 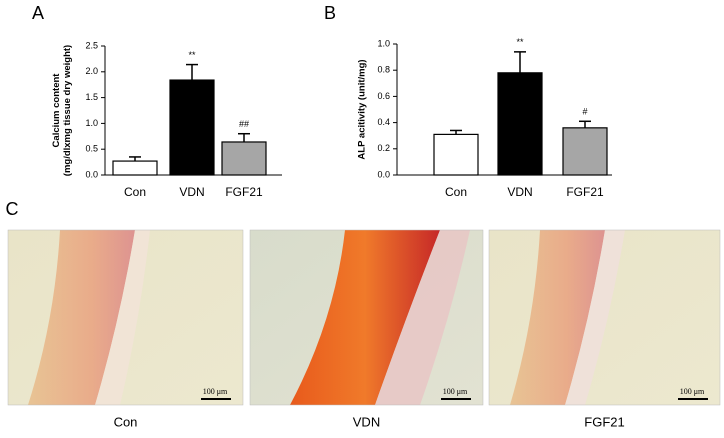 What do you see at coordinates (330, 13) in the screenshot?
I see `panel-label: B` at bounding box center [330, 13].